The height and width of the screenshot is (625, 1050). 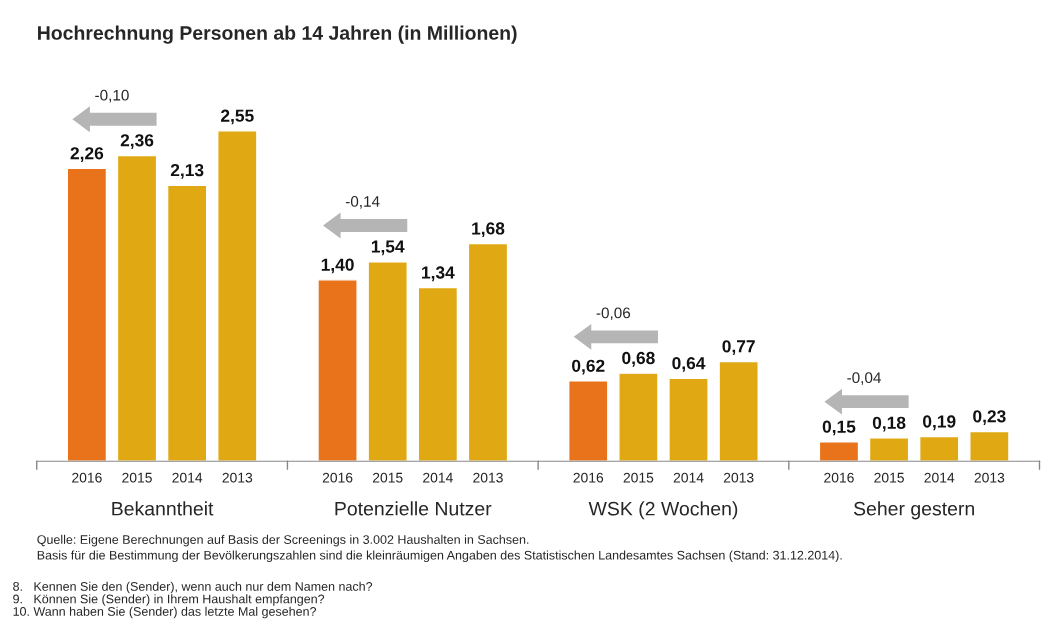 What do you see at coordinates (439, 556) in the screenshot?
I see `text: Basis für die Bestimmung der Bevölkerungszahlen sind die kleinräumigen Angaben des Statistischen Landesamtes Sachsen (Stand: 31.12.2014).` at bounding box center [439, 556].